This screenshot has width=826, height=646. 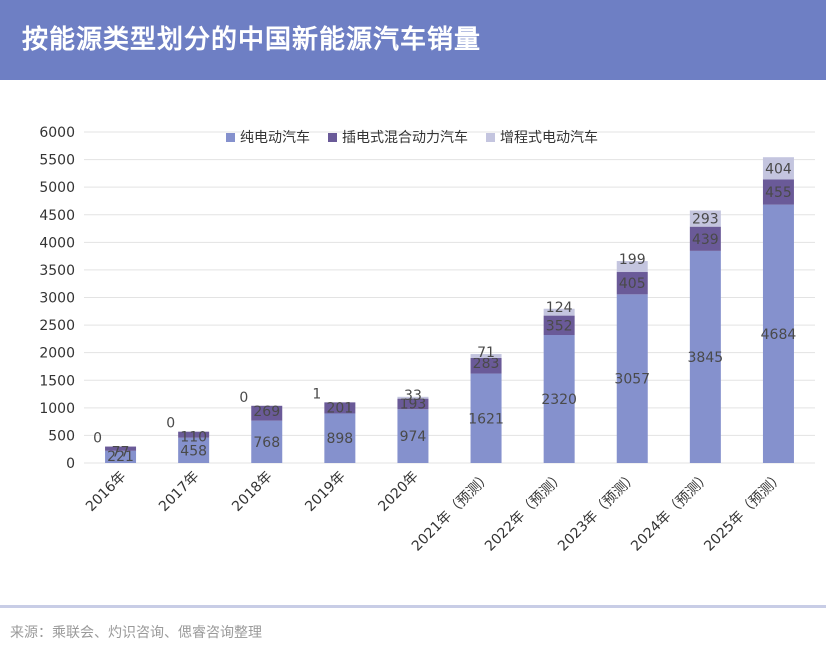 What do you see at coordinates (486, 353) in the screenshot?
I see `data-label: 71` at bounding box center [486, 353].